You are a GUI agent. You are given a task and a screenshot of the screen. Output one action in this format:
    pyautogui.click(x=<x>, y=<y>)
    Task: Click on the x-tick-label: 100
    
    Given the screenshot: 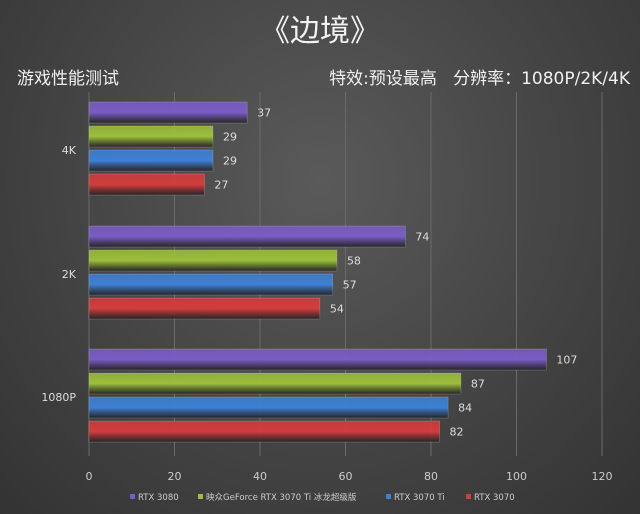 What is the action you would take?
    pyautogui.click(x=516, y=476)
    